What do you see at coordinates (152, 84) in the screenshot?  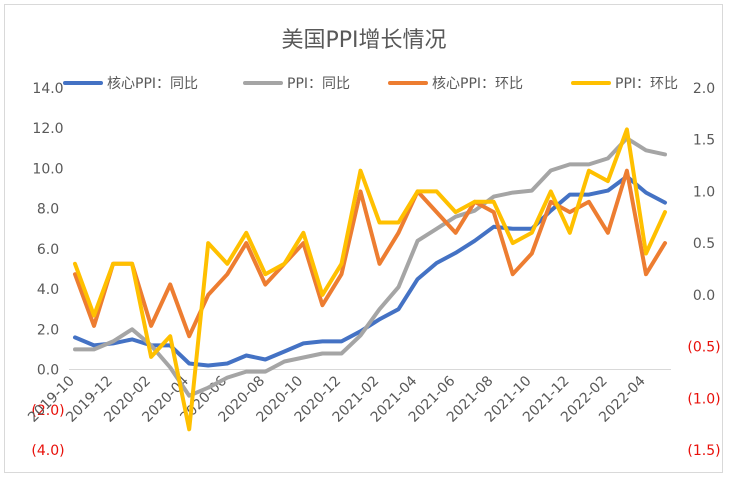 I see `legend-label: 核心PPI：同比` at bounding box center [152, 84].